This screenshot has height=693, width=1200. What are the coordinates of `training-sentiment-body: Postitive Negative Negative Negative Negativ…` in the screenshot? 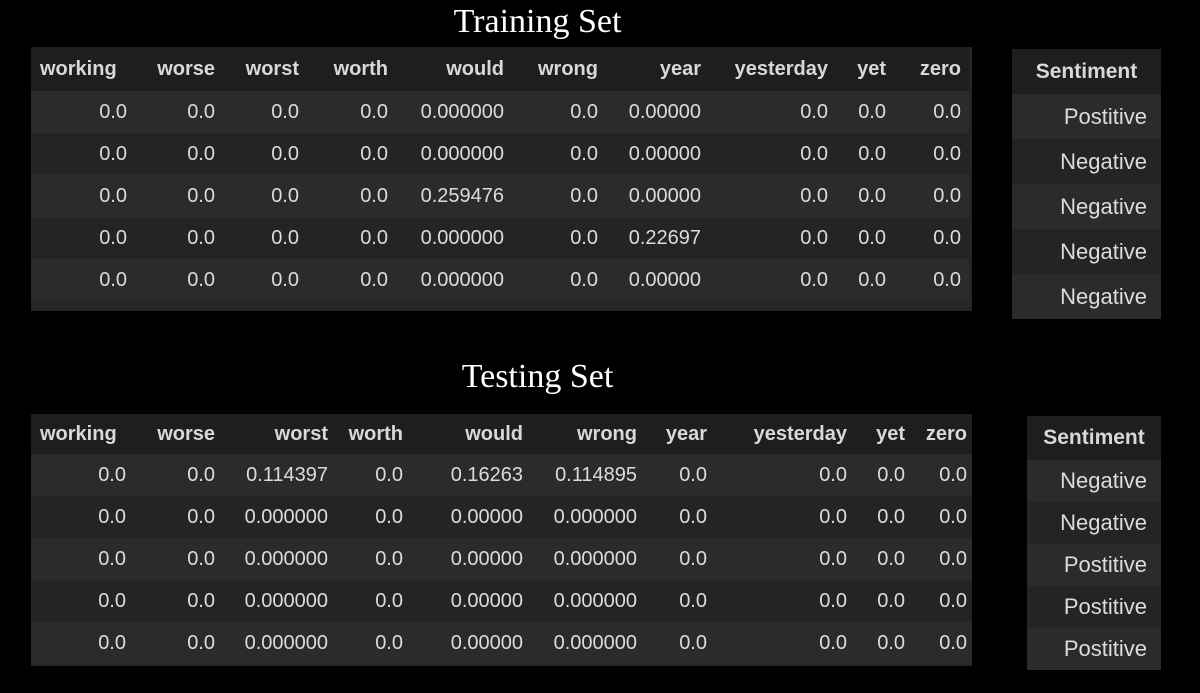 It's located at (1086, 206).